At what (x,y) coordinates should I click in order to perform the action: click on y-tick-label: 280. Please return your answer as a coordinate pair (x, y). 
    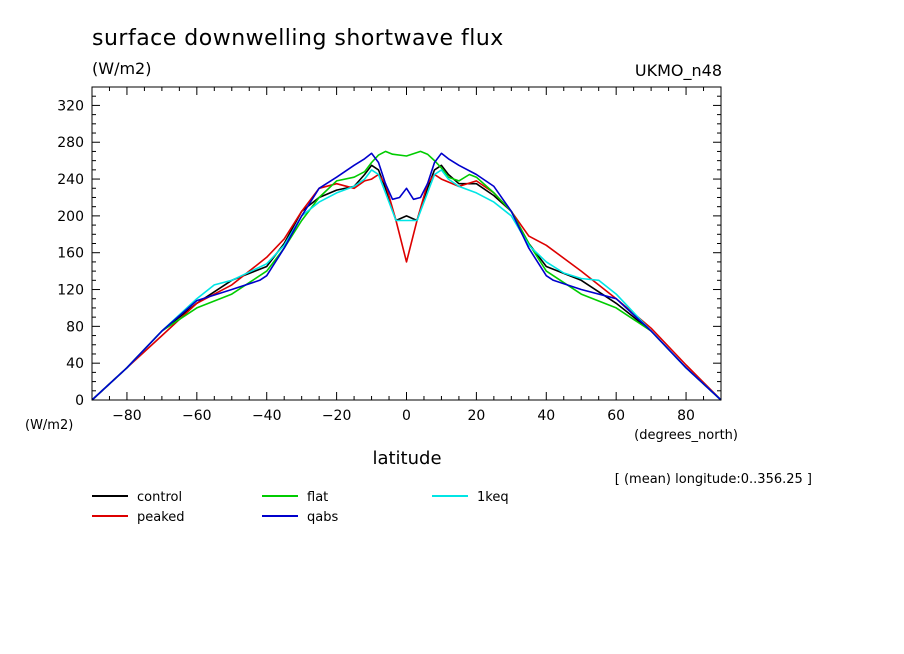
    Looking at the image, I should click on (70, 143).